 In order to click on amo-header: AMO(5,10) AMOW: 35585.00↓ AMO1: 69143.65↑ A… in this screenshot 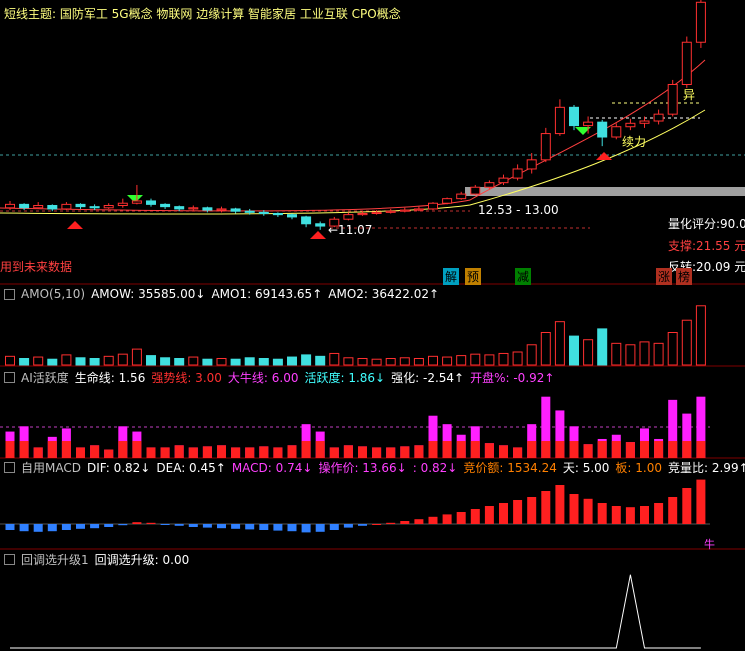, I will do `click(221, 294)`.